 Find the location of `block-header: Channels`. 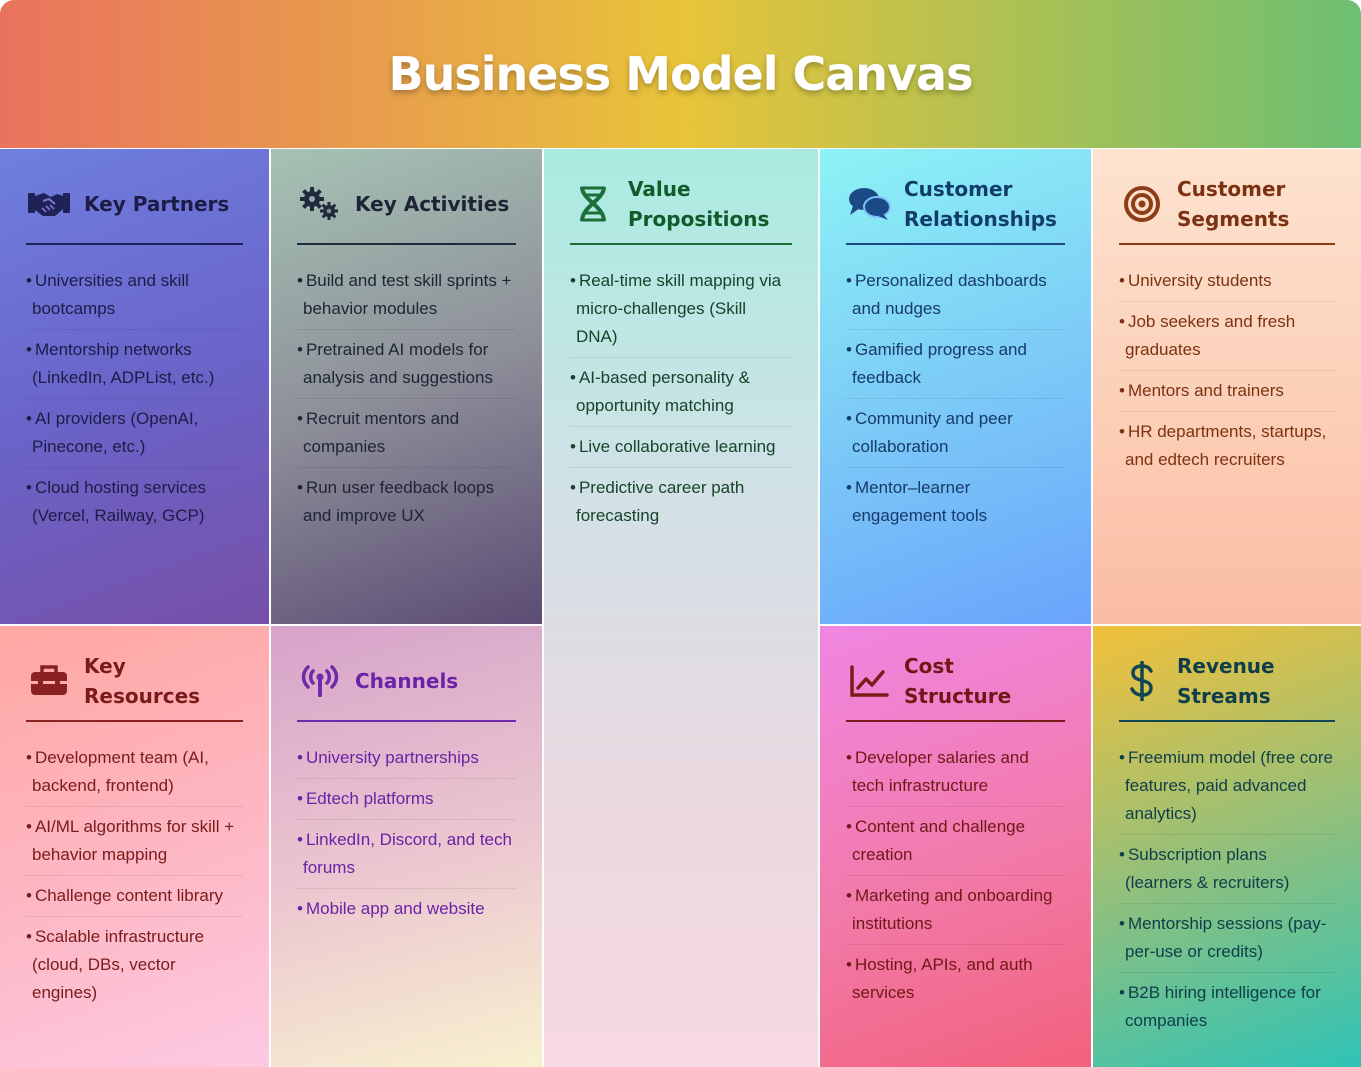

block-header: Channels is located at coordinates (406, 674).